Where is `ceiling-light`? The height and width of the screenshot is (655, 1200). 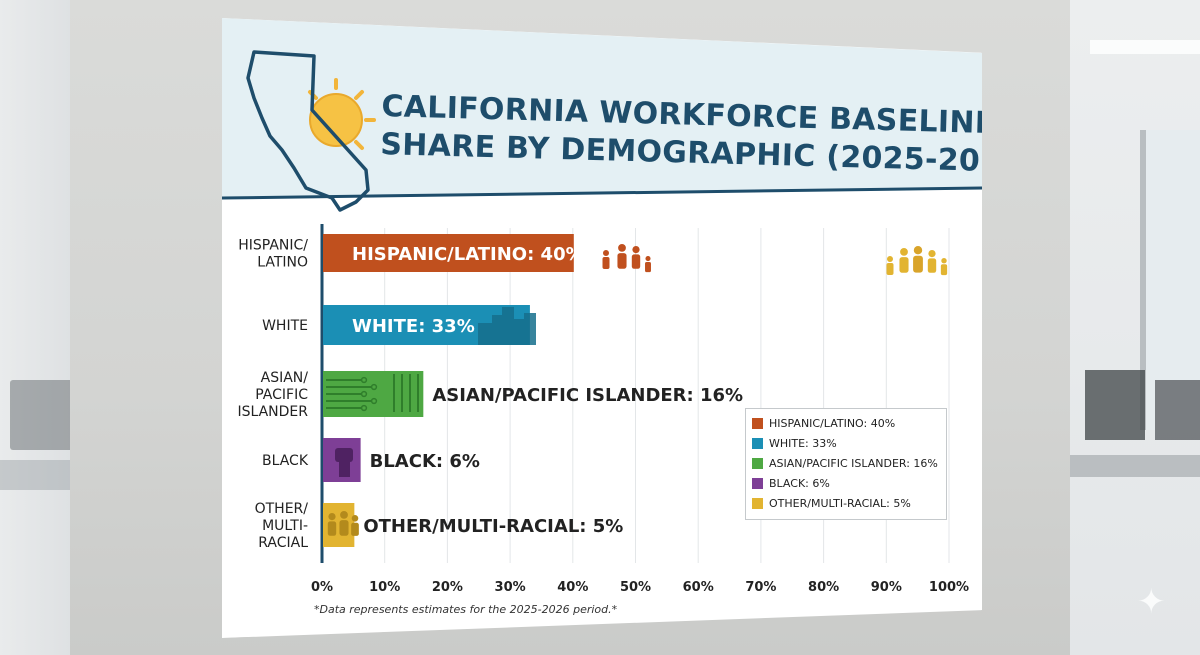 ceiling-light is located at coordinates (1145, 47).